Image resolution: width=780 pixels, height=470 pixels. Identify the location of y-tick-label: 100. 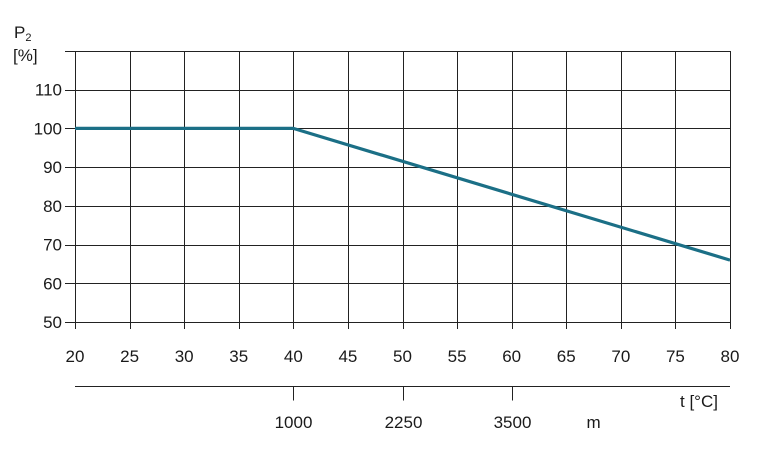
(48, 128).